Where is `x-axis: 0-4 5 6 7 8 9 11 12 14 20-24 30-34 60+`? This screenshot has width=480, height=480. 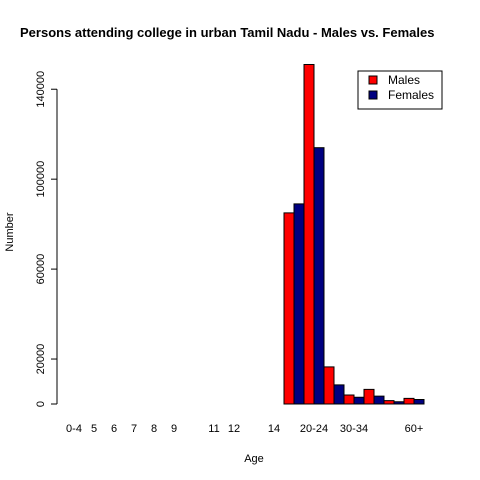 x-axis: 0-4 5 6 7 8 9 11 12 14 20-24 30-34 60+ is located at coordinates (244, 429).